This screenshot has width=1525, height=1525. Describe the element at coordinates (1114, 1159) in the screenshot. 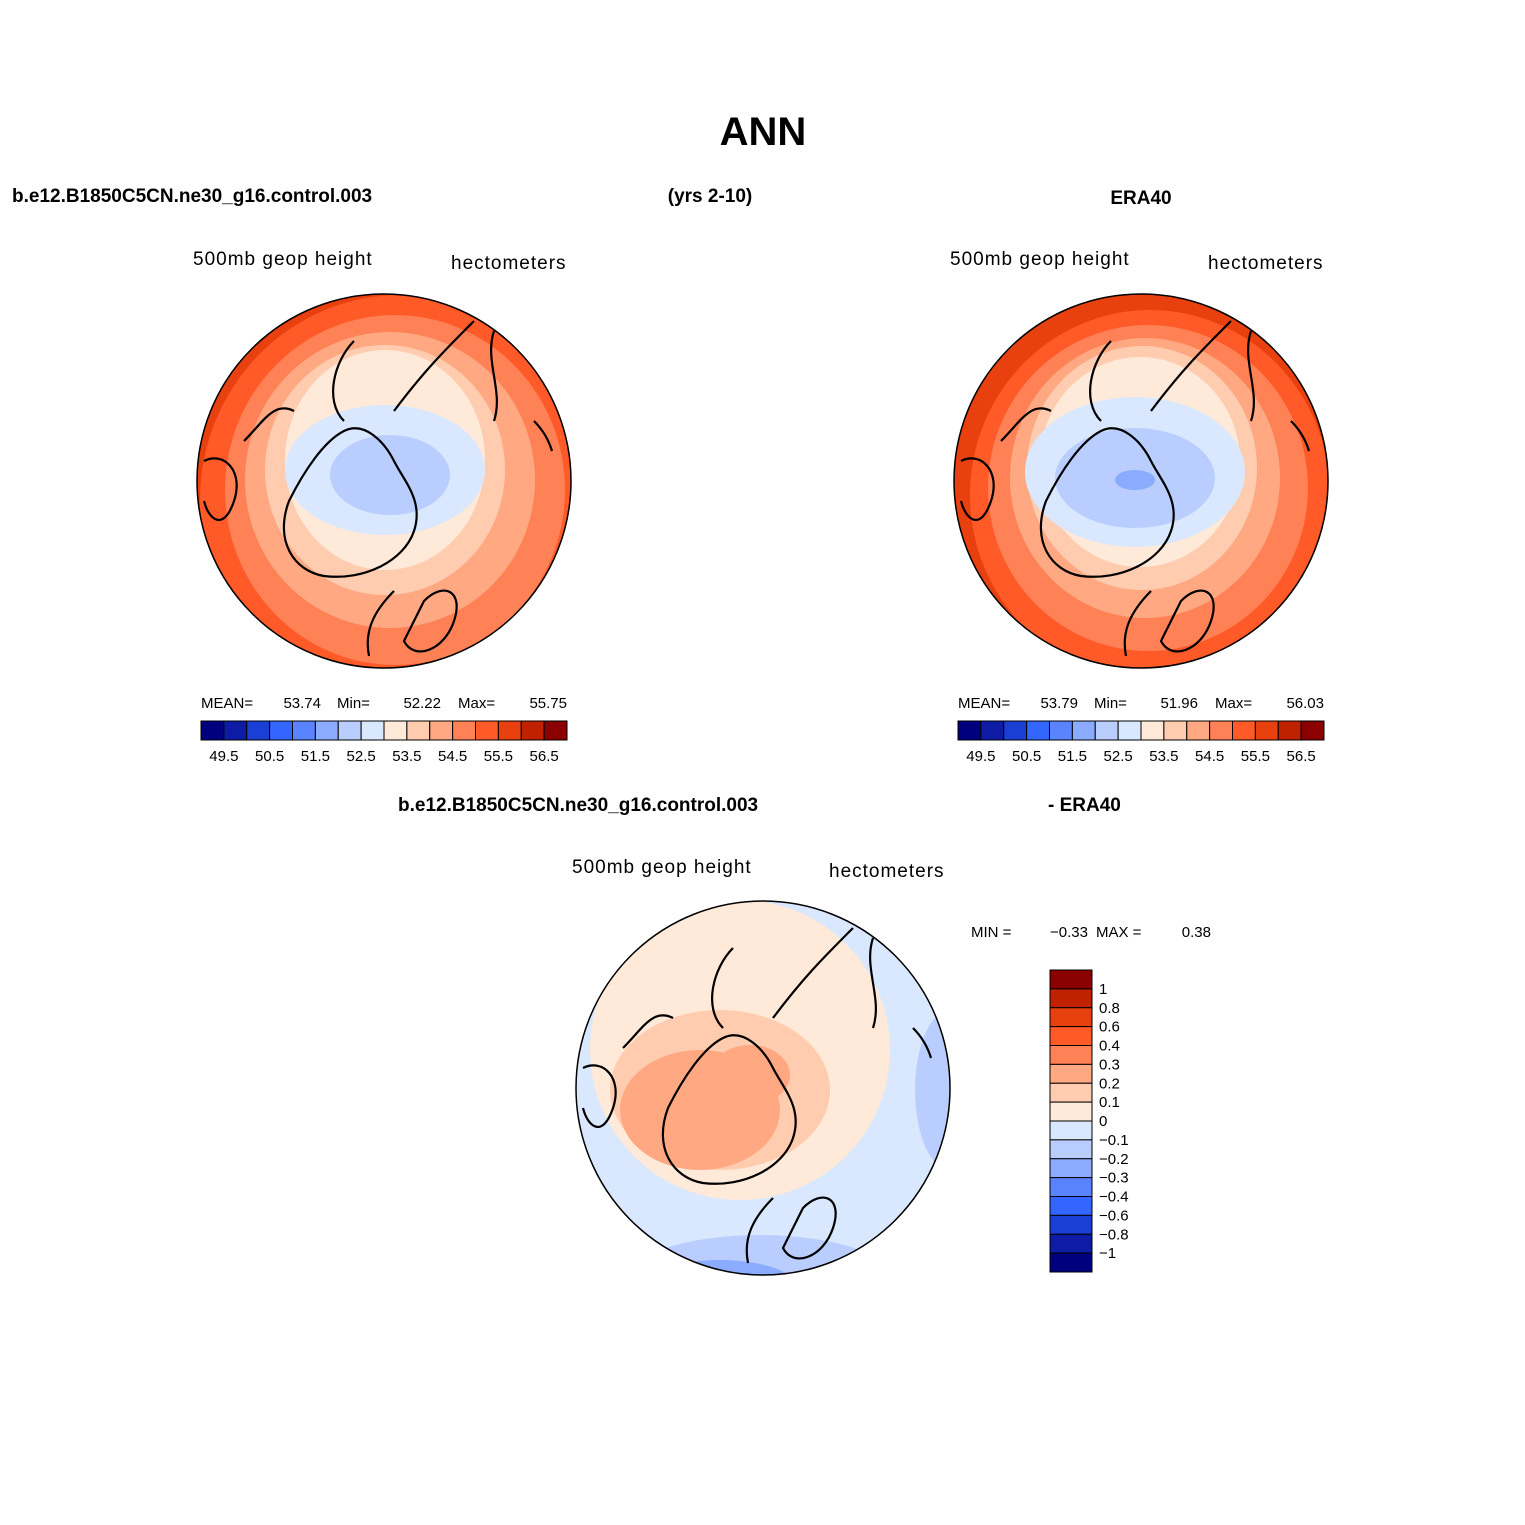

I see `colorbar-label: −0.2` at that location.